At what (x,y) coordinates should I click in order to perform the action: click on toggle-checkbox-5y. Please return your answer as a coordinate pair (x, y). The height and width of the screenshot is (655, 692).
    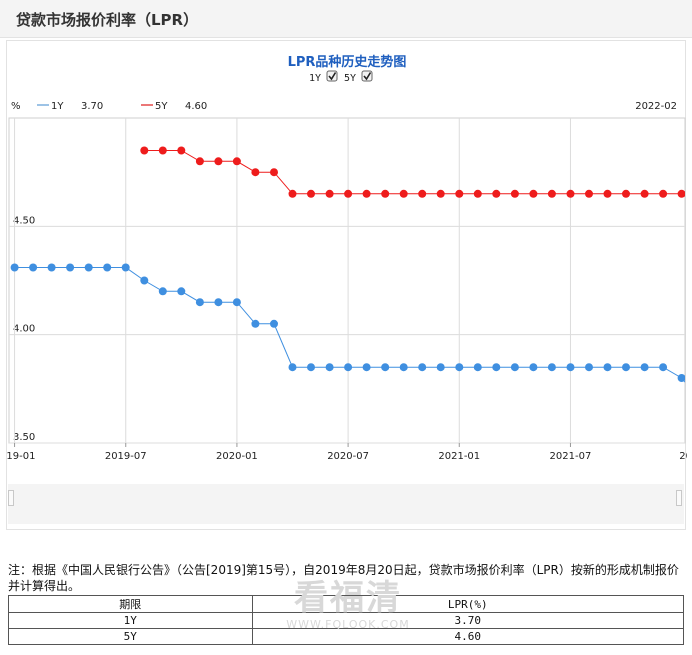
    Looking at the image, I should click on (367, 76).